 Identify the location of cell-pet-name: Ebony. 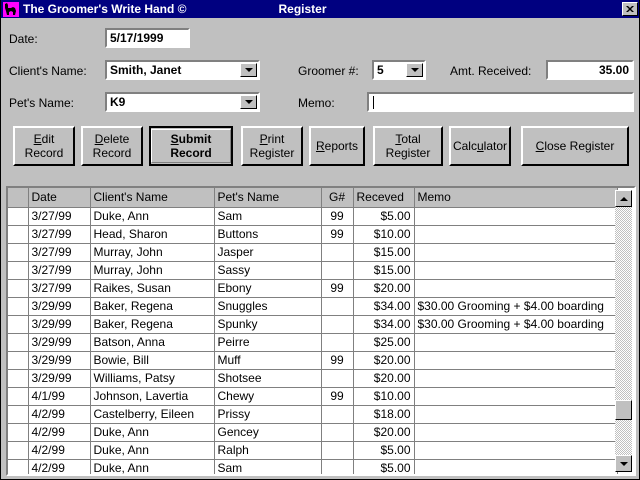
(268, 288).